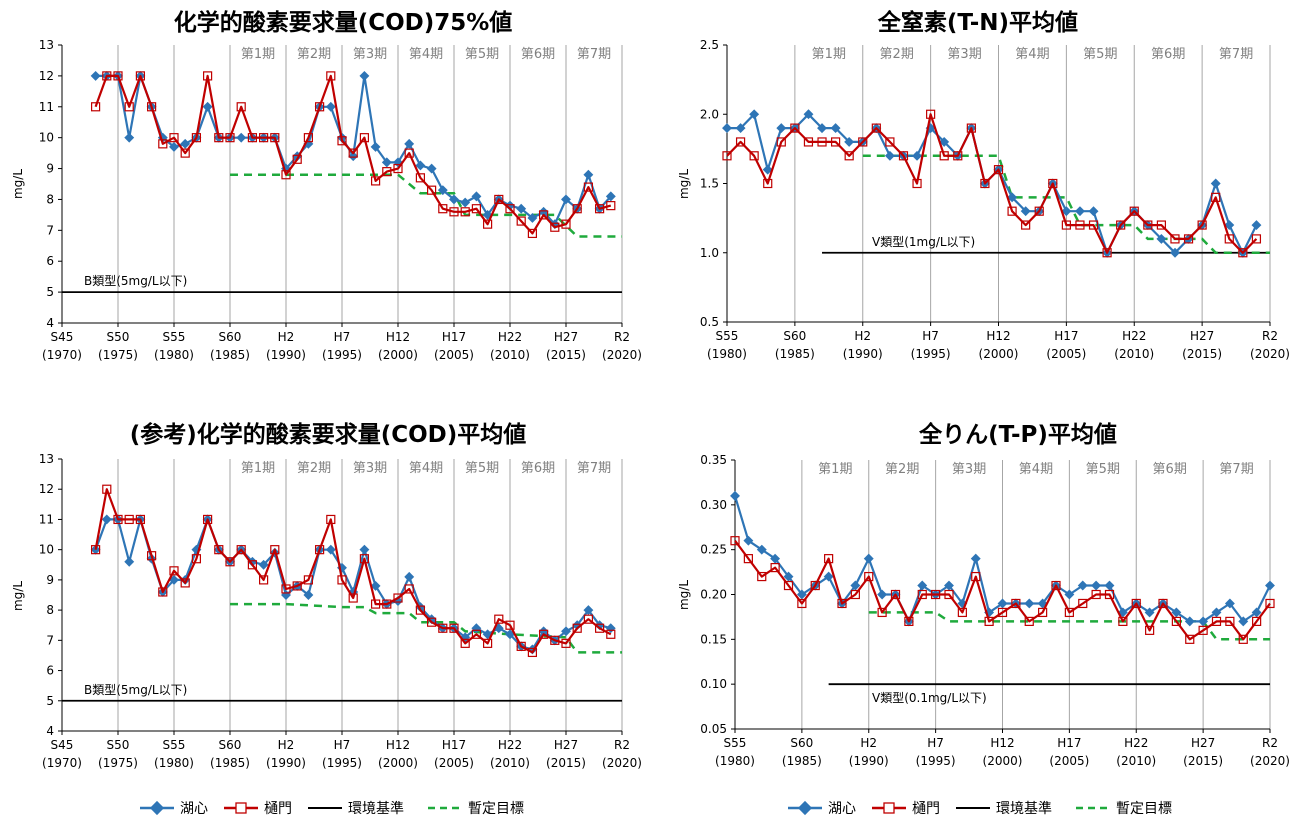  Describe the element at coordinates (842, 809) in the screenshot. I see `legend-lake-center-label: 湖心` at that location.